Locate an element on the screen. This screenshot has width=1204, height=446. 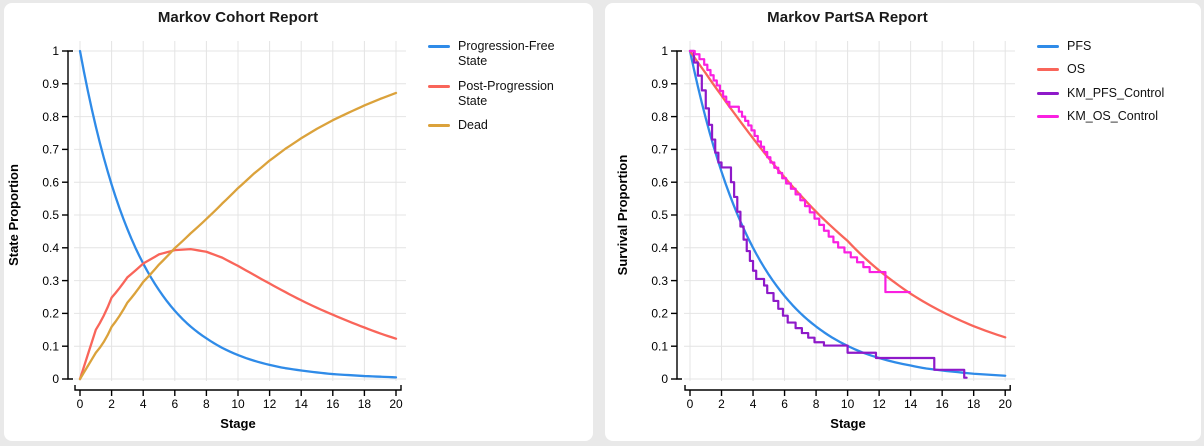
legend-item-progression-free: Progression-Free State is located at coordinates (504, 54).